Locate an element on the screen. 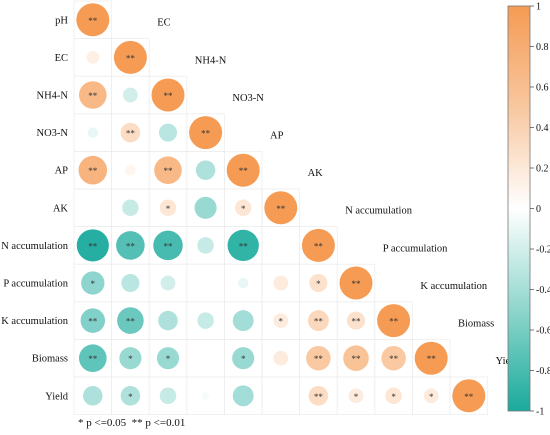 Image resolution: width=550 pixels, height=435 pixels. corr-circle-biomass-k-accumulation is located at coordinates (393, 358).